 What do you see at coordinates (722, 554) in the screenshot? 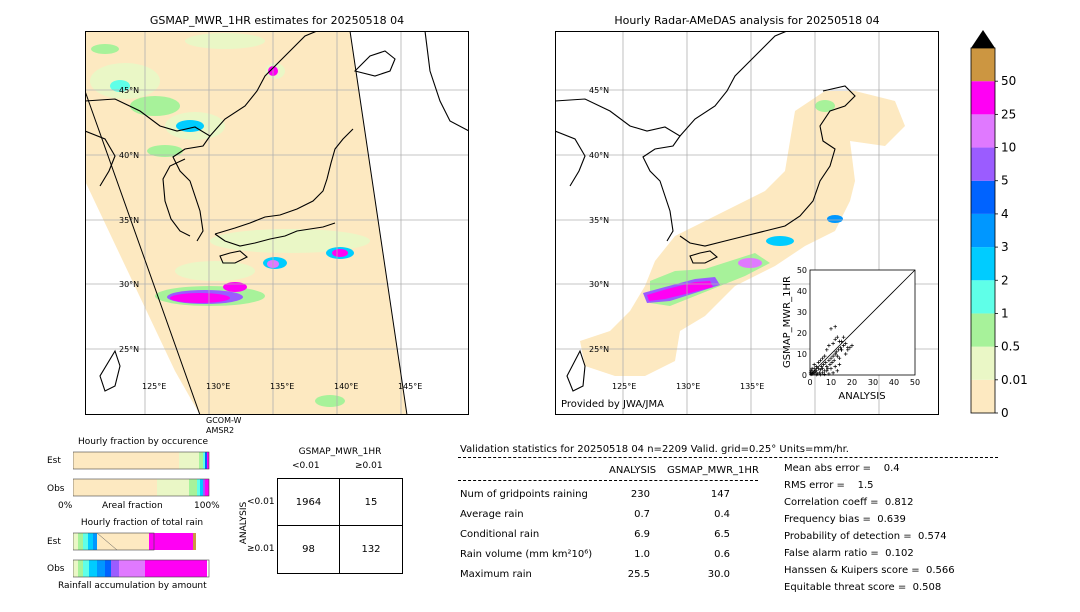
I see `stat-gsmap-3: 0.6` at bounding box center [722, 554].